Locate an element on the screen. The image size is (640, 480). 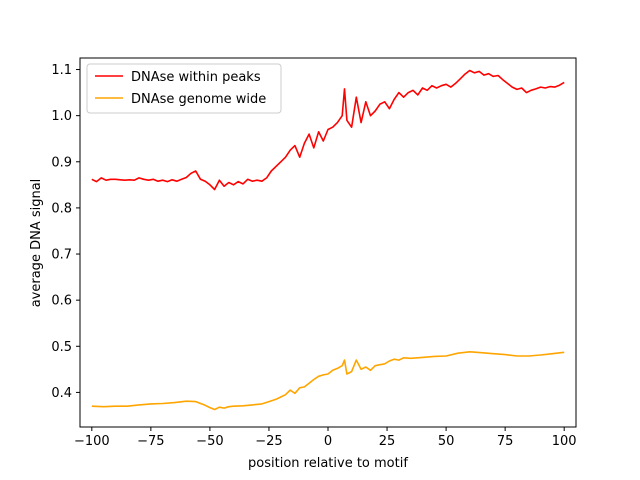
y-tick-label: 0.8 is located at coordinates (61, 208).